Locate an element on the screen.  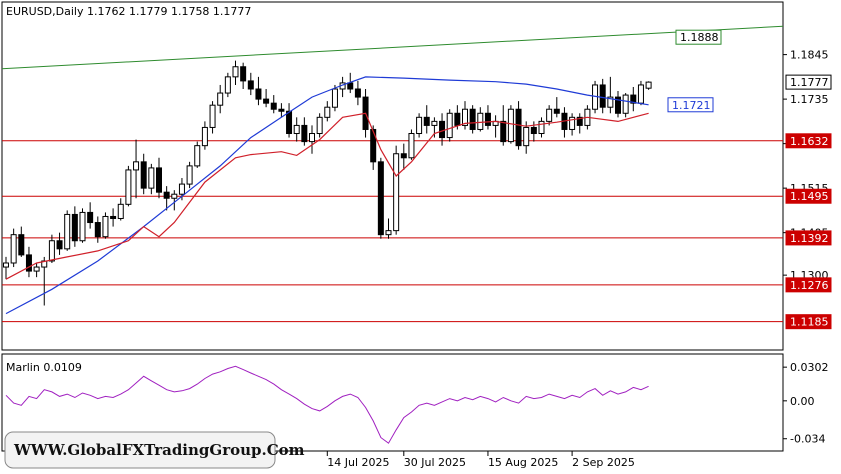
y-tick-label: 1.1735 is located at coordinates (809, 99).